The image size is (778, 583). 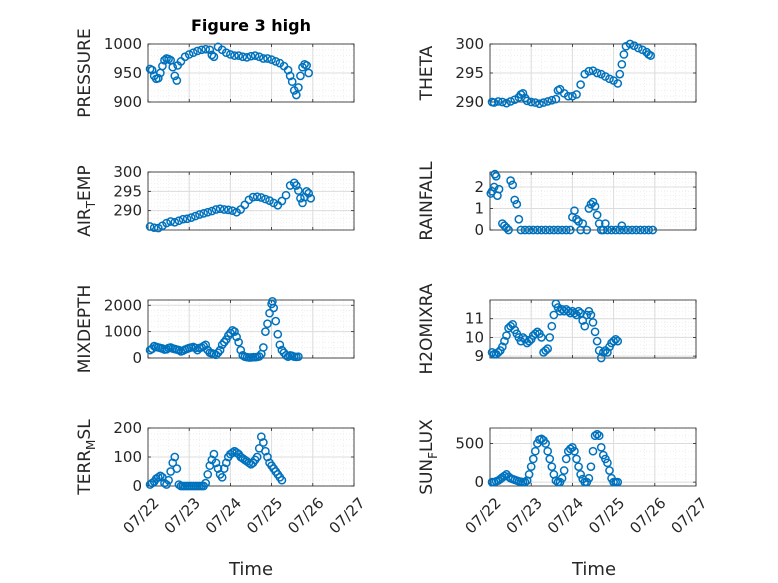 I want to click on x-tick-label: 07/24, so click(x=223, y=515).